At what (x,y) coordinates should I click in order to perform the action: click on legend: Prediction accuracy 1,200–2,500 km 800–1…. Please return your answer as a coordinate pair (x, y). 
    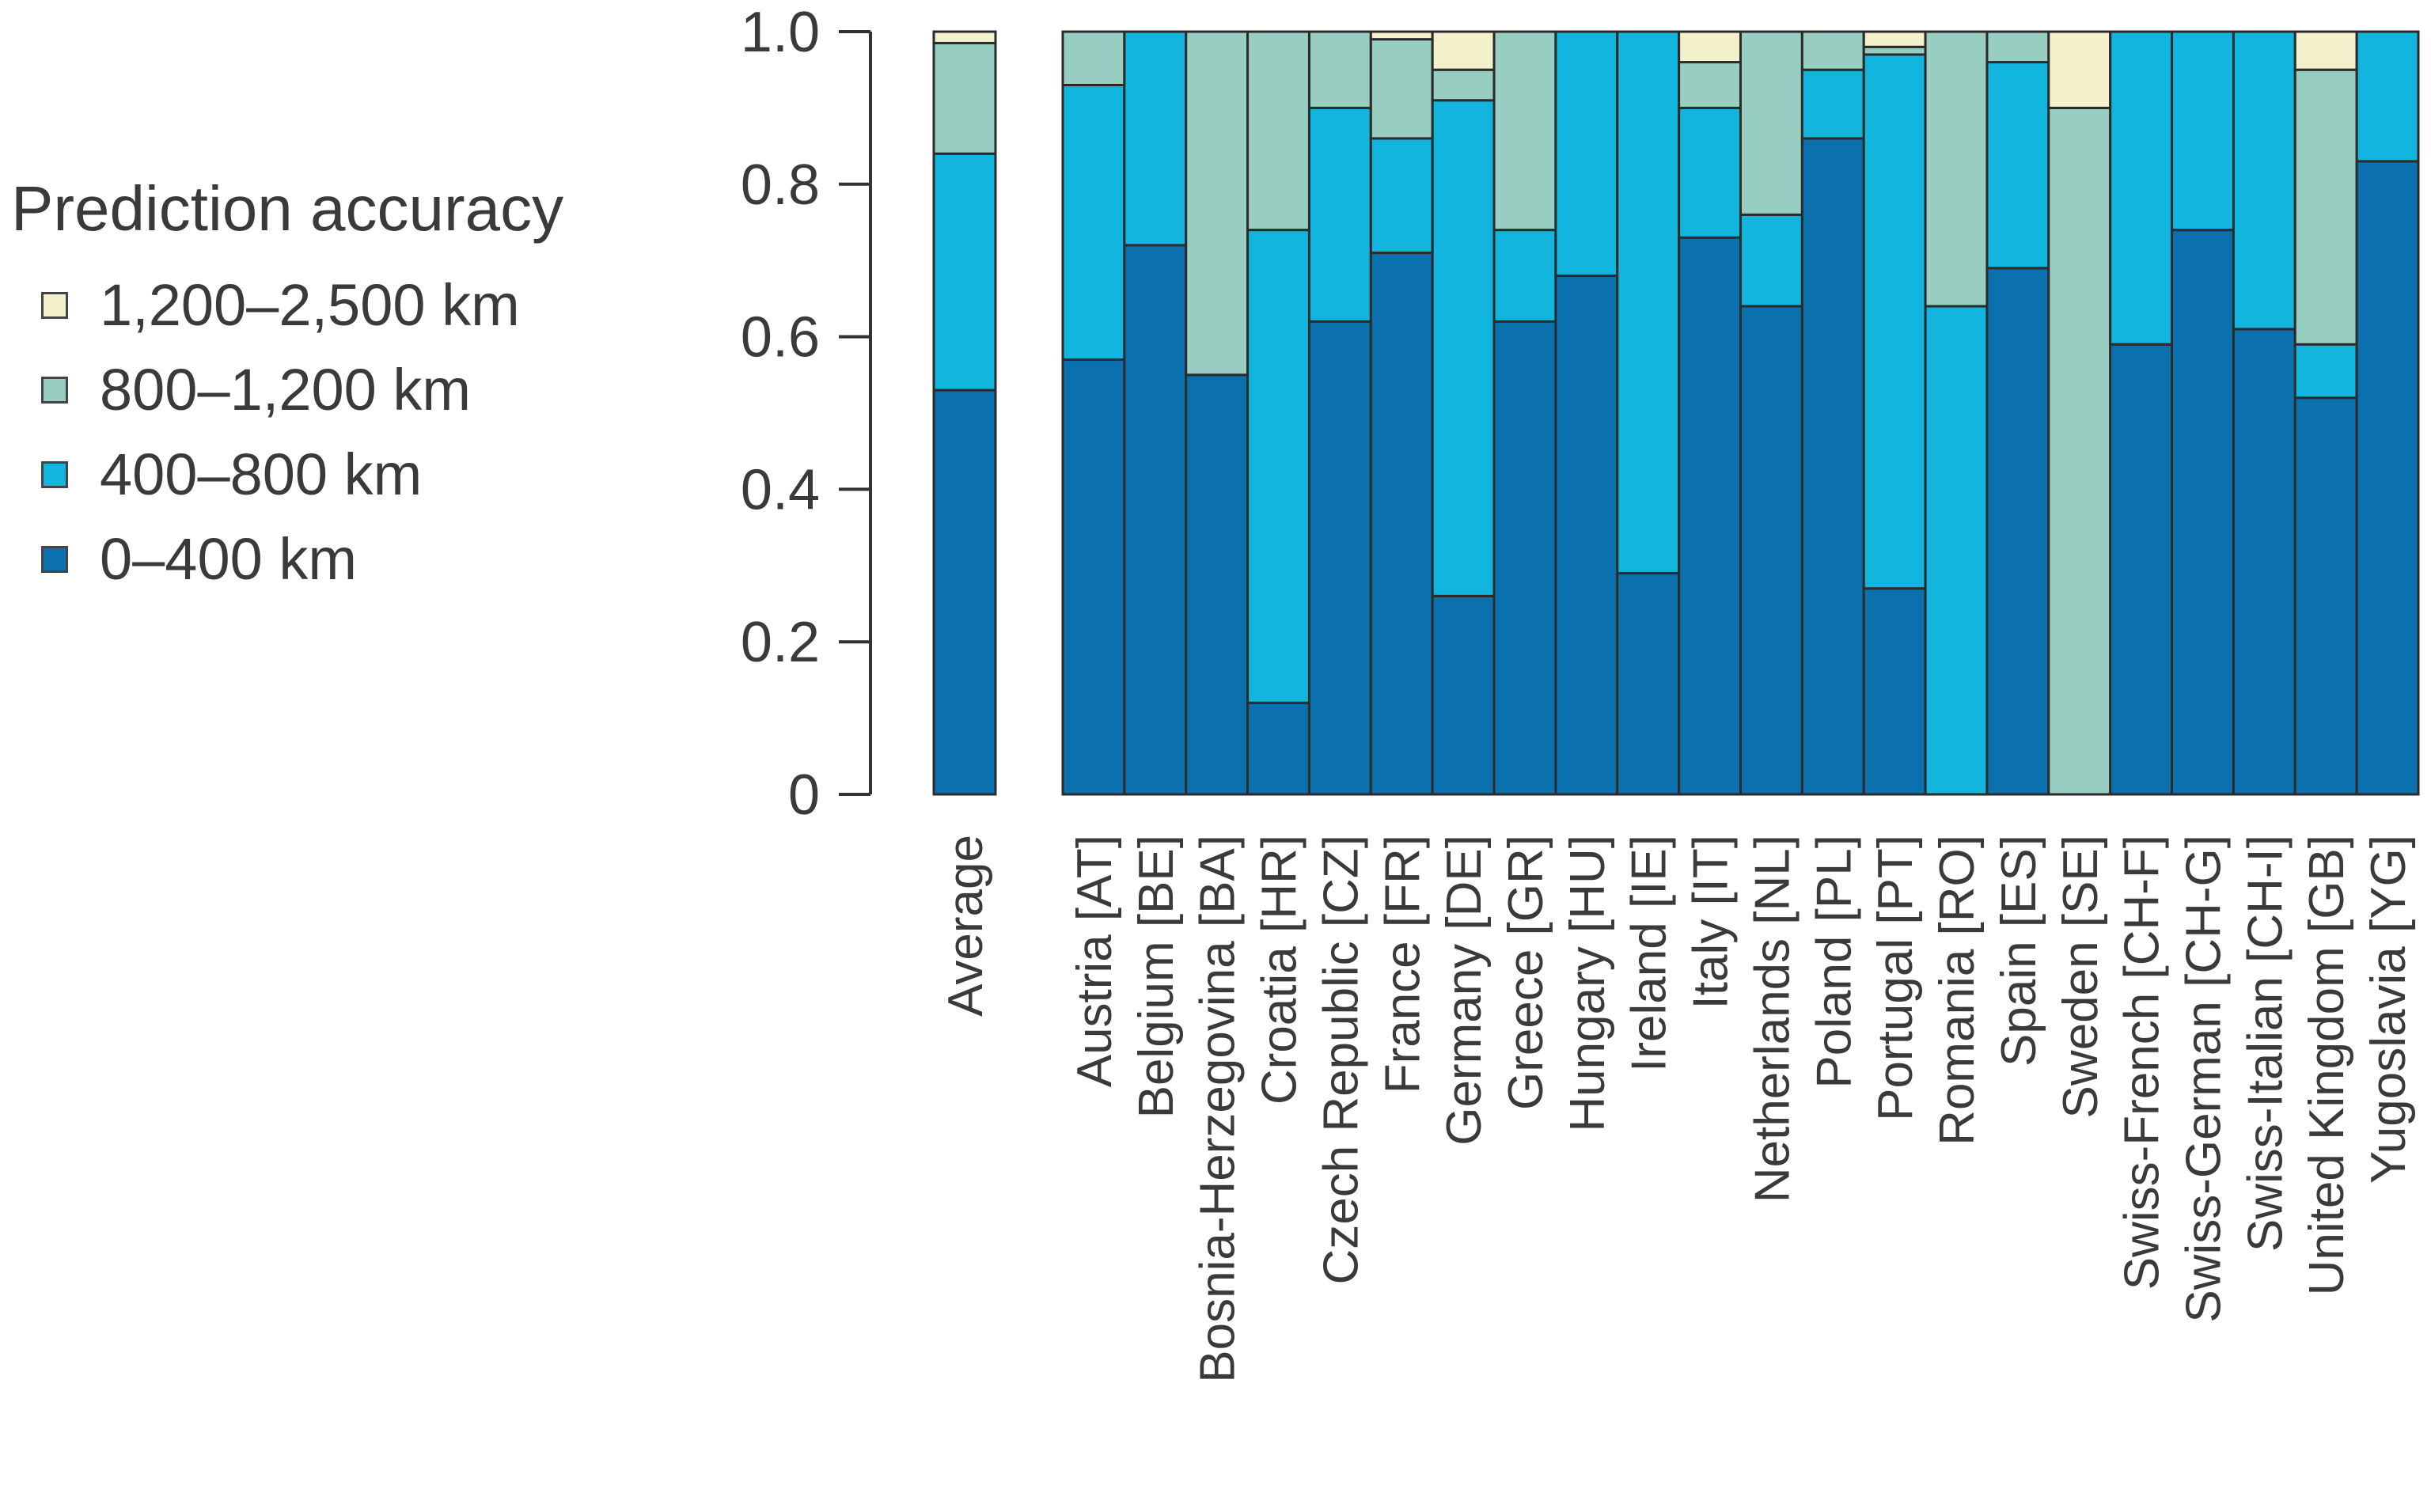
    Looking at the image, I should click on (287, 386).